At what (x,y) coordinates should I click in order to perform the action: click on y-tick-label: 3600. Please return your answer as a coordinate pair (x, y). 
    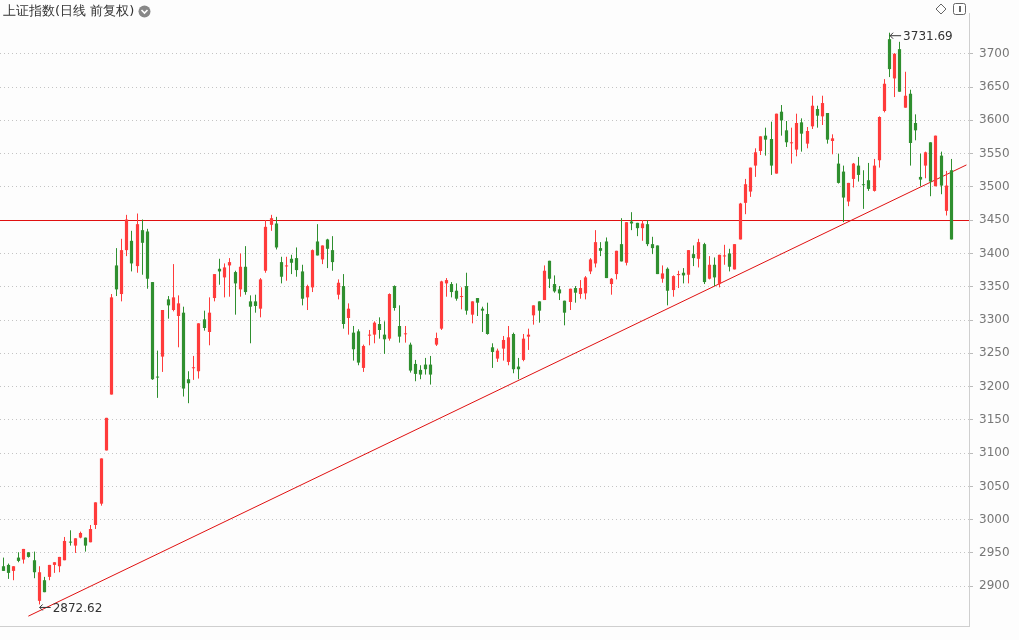
    Looking at the image, I should click on (994, 119).